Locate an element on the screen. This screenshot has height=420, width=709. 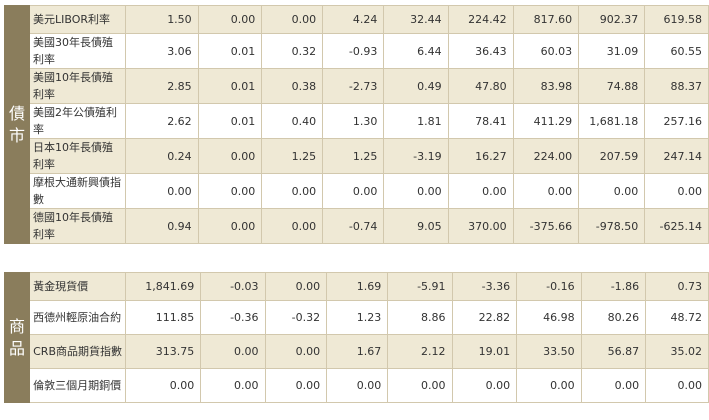
row-name: 日本10年長債殖利率 is located at coordinates (78, 156).